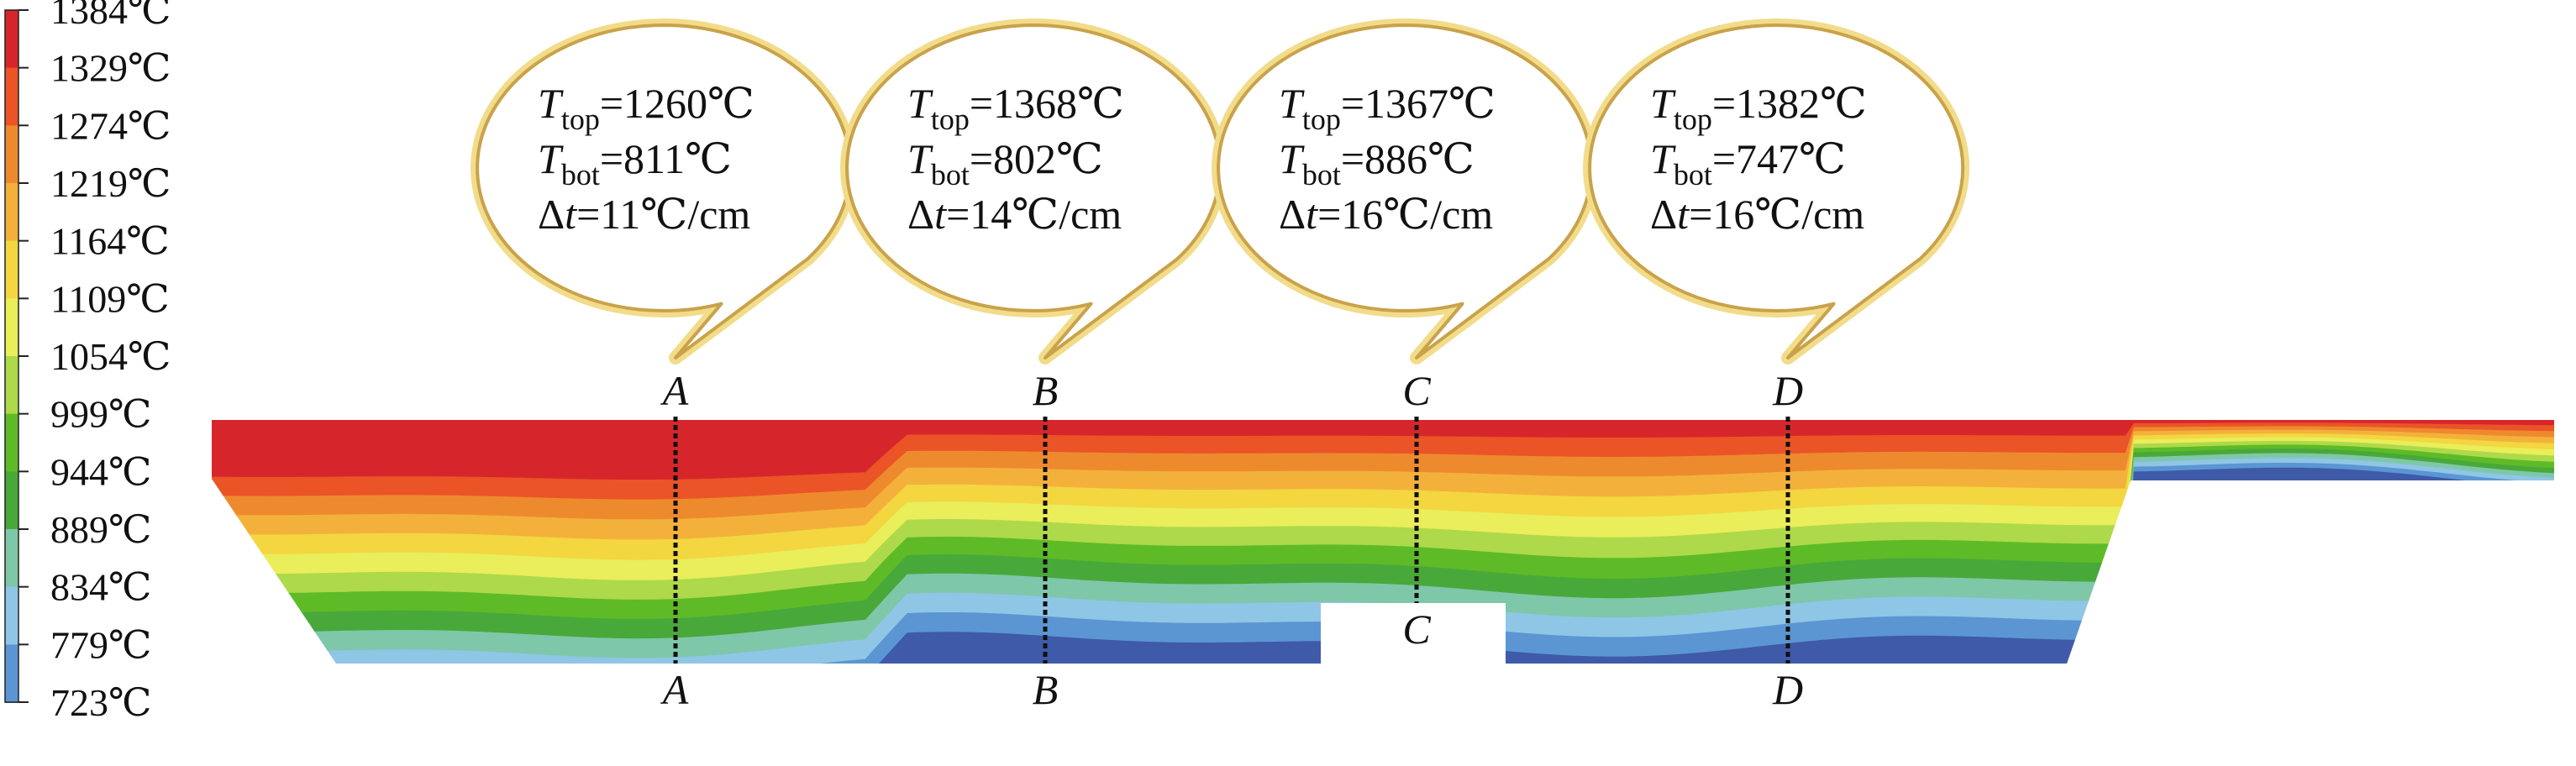  Describe the element at coordinates (100, 587) in the screenshot. I see `legend-label: 834℃` at that location.